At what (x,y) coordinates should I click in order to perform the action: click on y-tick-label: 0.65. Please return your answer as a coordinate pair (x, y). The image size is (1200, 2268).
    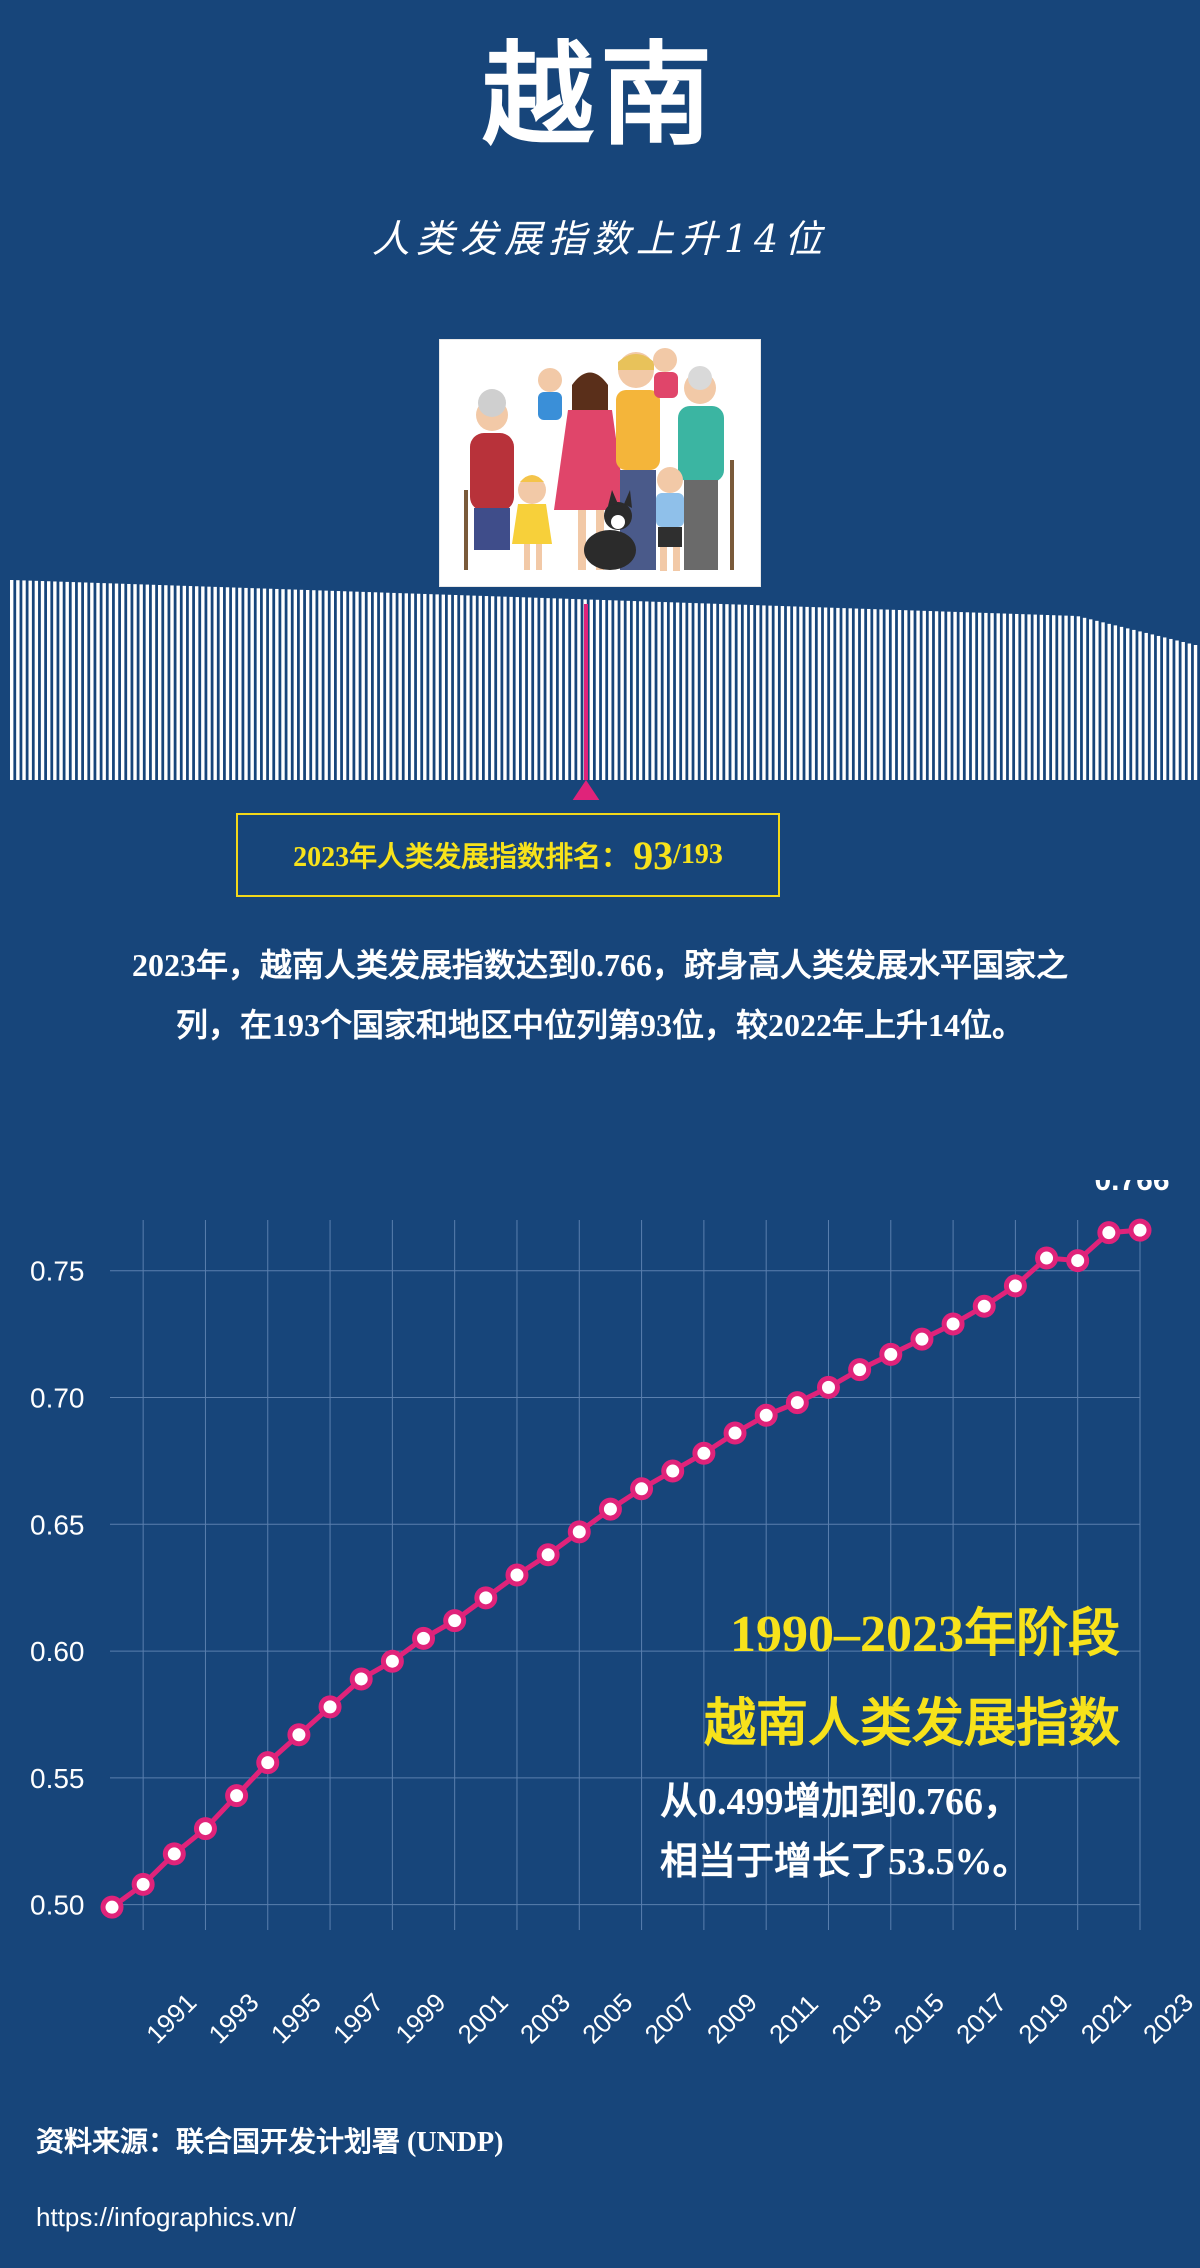
    Looking at the image, I should click on (57, 1524).